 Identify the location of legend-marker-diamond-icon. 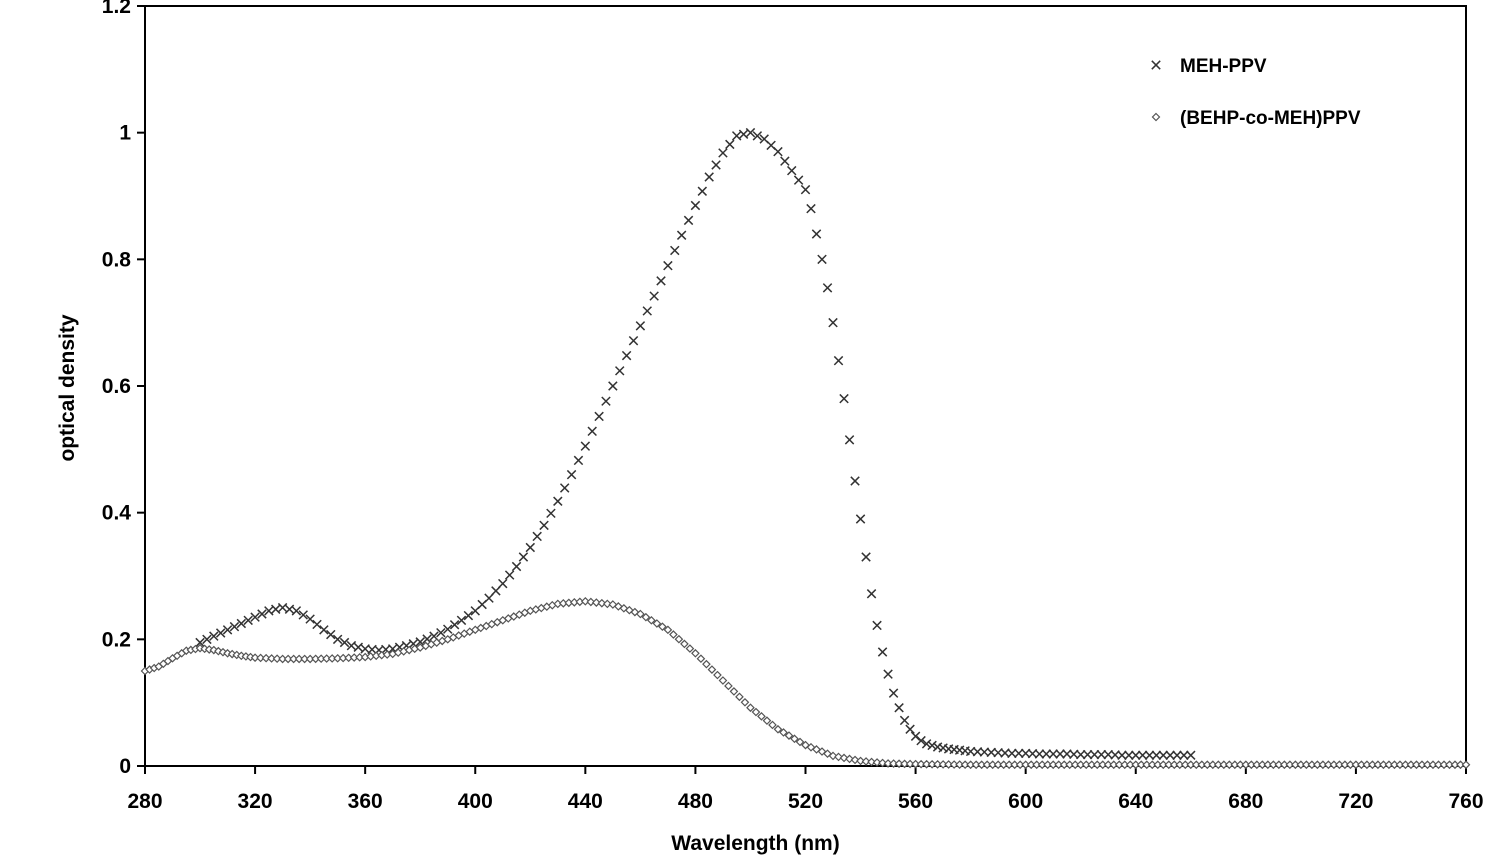
(1156, 117).